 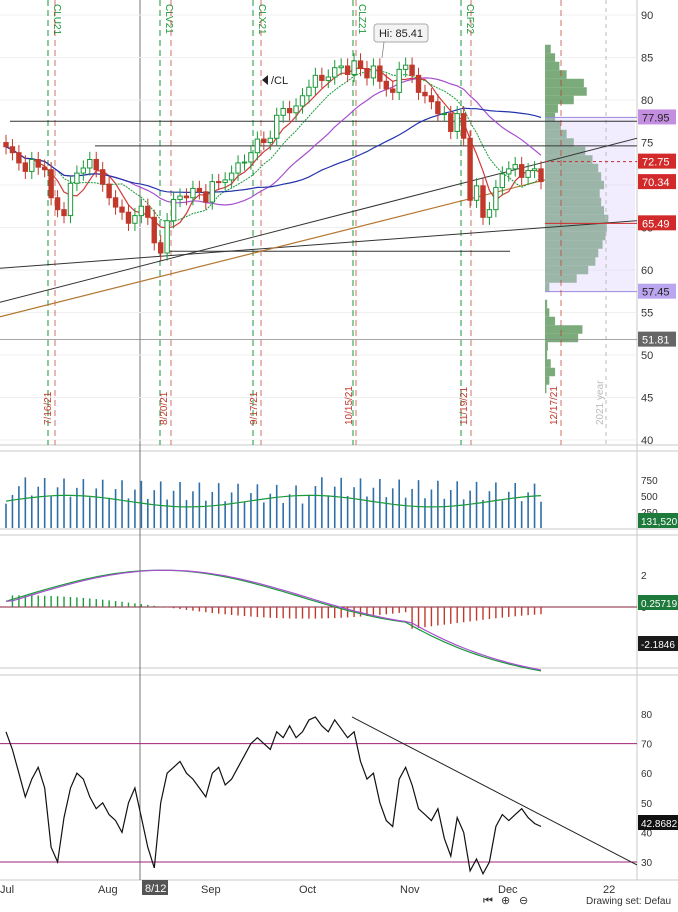 I want to click on hi-annotation: Hi: 85.41, so click(x=401, y=41).